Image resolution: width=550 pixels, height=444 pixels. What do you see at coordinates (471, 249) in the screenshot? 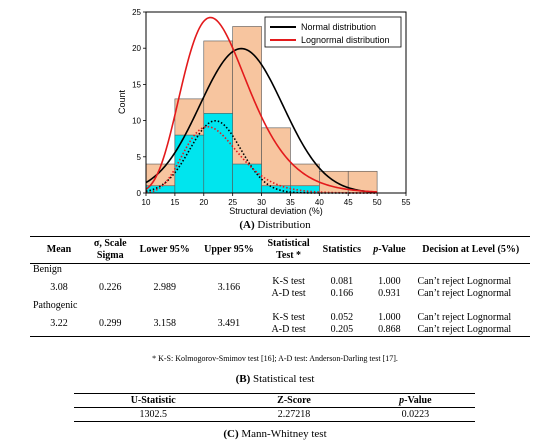
I see `header-decision: Decision at Level (5%)` at bounding box center [471, 249].